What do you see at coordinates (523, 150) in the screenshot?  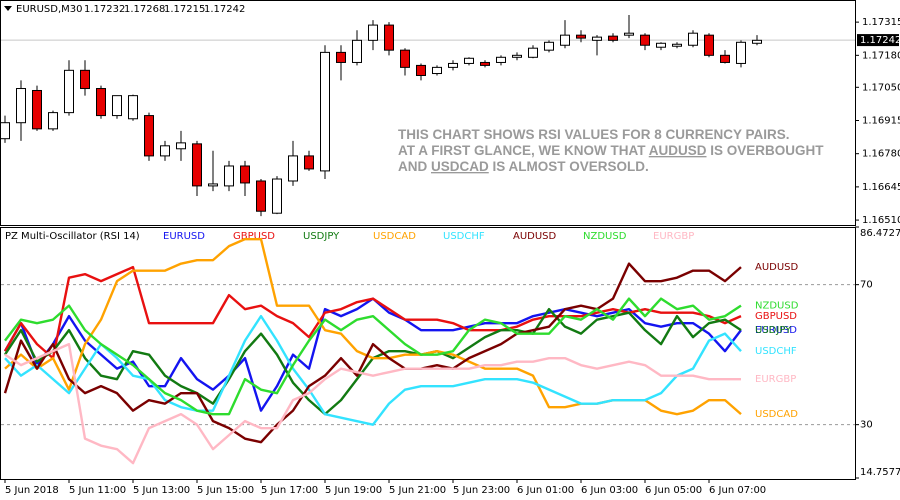 I see `annotation-segment: AT A FIRST GLANCE, WE KNOW THAT` at bounding box center [523, 150].